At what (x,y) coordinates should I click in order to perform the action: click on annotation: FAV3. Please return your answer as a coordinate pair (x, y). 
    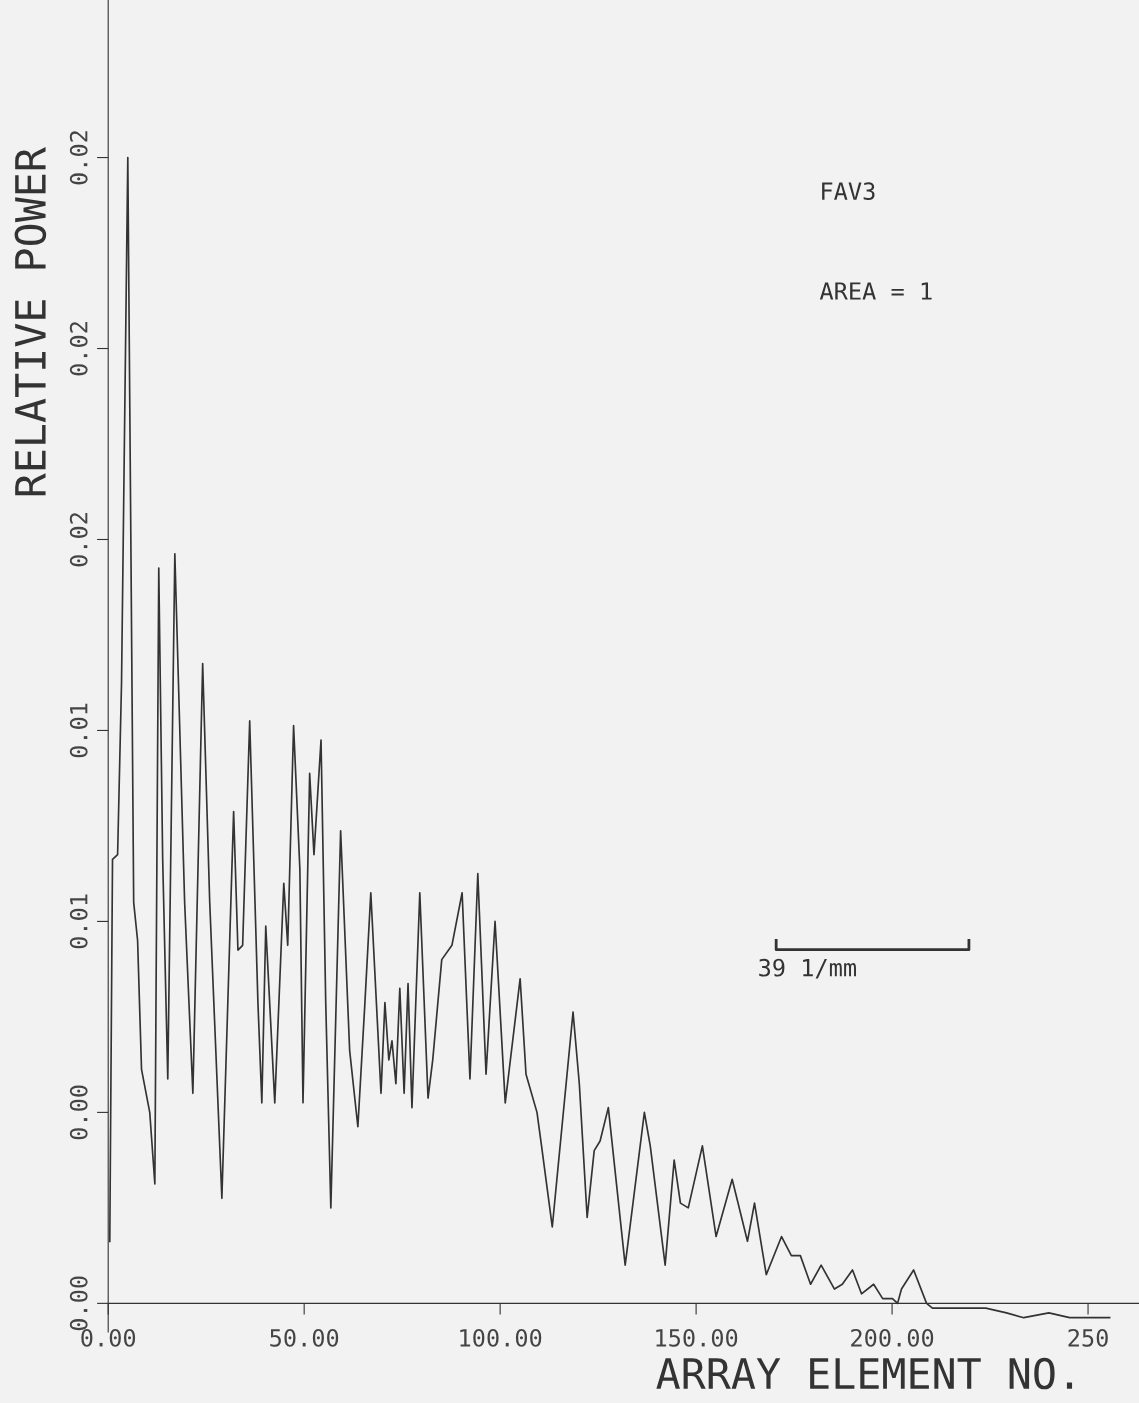
    Looking at the image, I should click on (848, 191).